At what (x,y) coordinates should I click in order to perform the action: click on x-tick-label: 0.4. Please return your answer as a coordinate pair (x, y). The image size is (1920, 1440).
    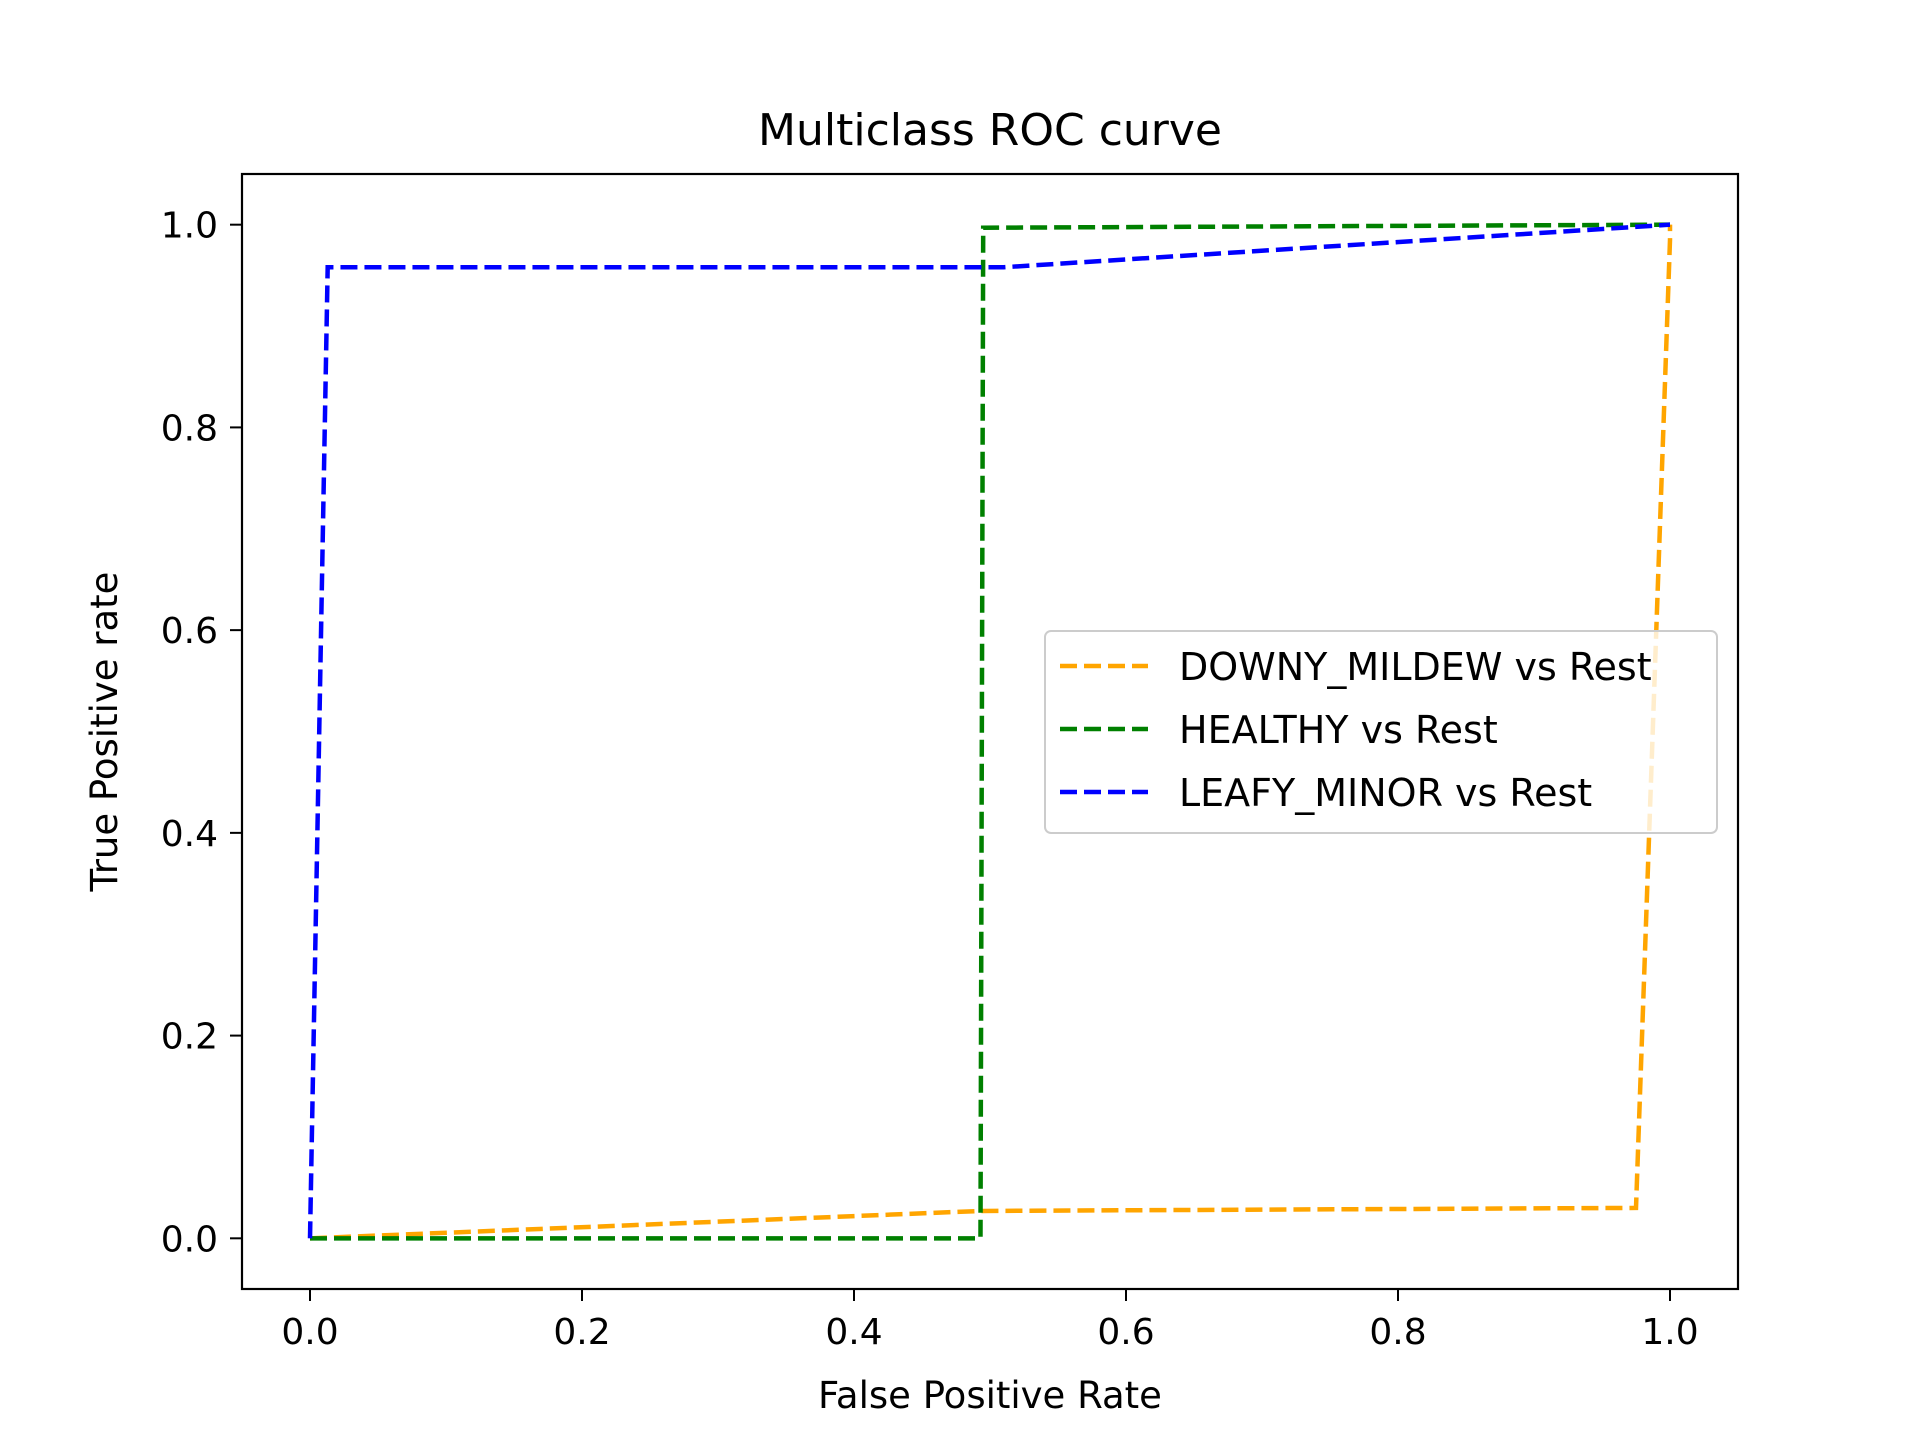
    Looking at the image, I should click on (853, 1332).